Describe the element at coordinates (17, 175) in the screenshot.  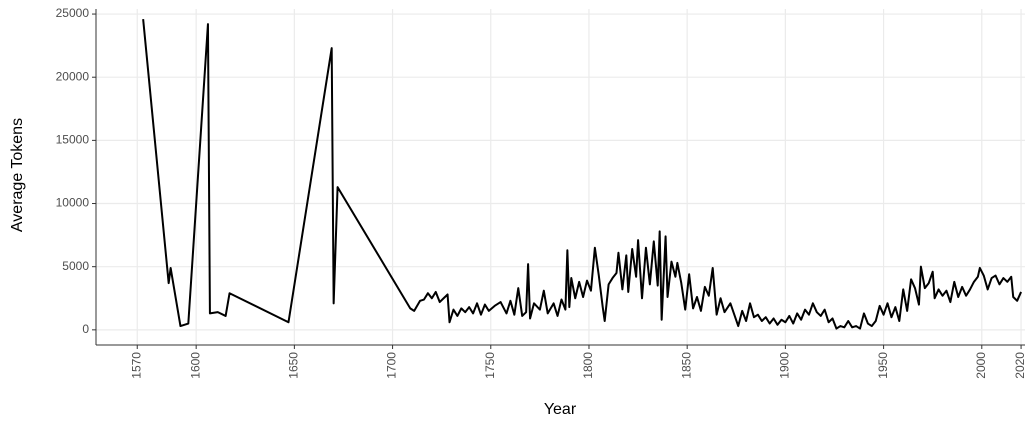
I see `y-axis-title: Average Tokens` at that location.